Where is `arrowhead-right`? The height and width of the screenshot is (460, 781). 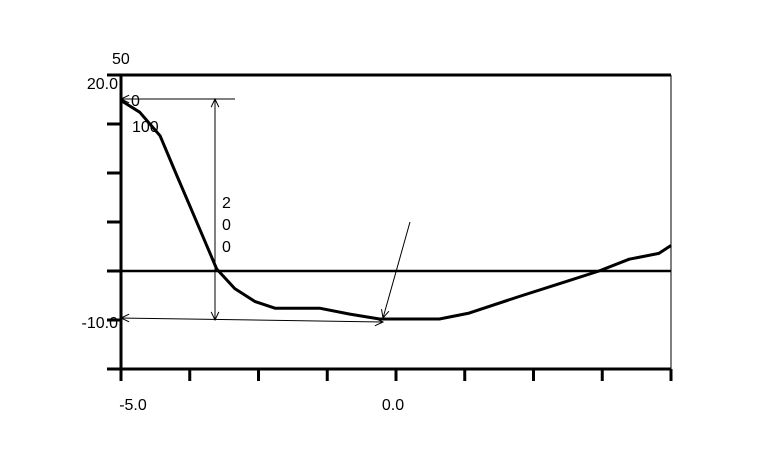
arrowhead-right is located at coordinates (379, 322).